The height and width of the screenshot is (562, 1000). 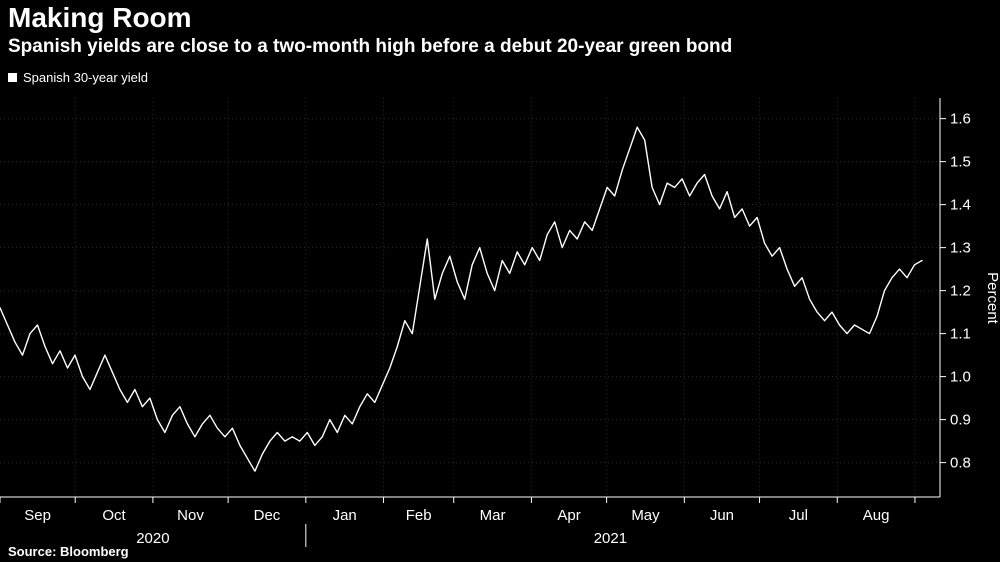 What do you see at coordinates (190, 515) in the screenshot?
I see `x-tick-label-month: Nov` at bounding box center [190, 515].